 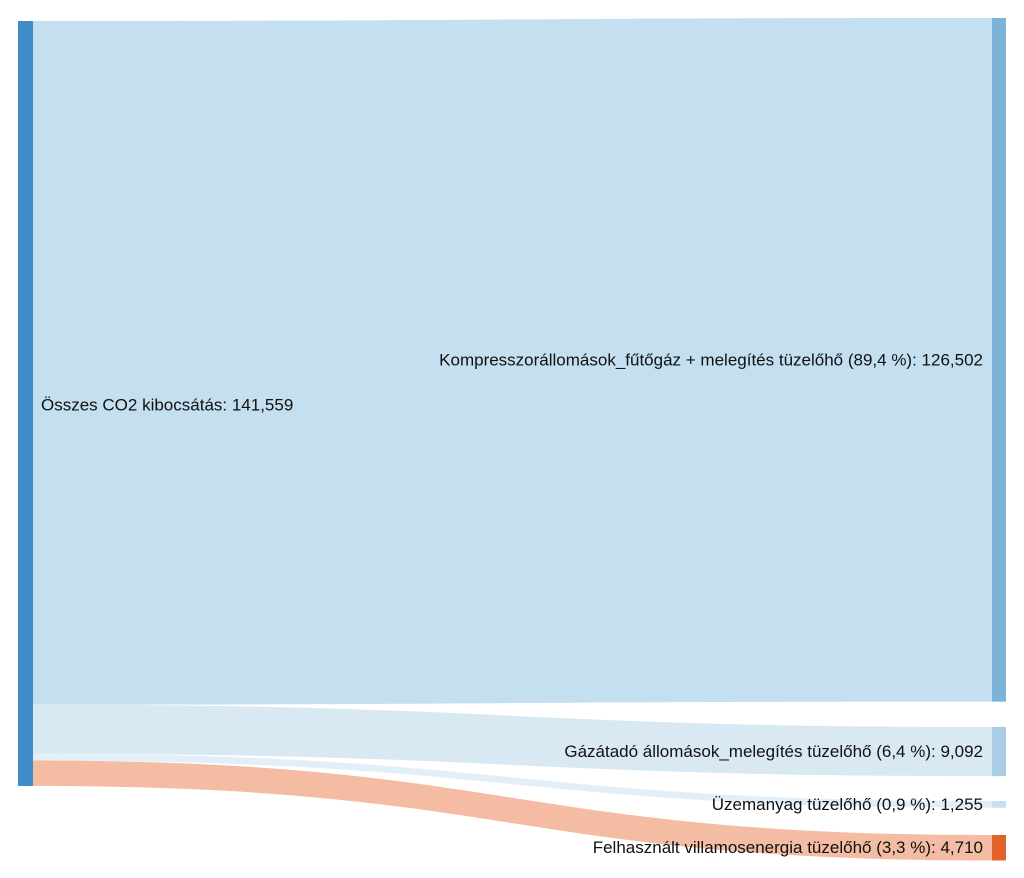 What do you see at coordinates (999, 848) in the screenshot?
I see `target-node-villamosenergia` at bounding box center [999, 848].